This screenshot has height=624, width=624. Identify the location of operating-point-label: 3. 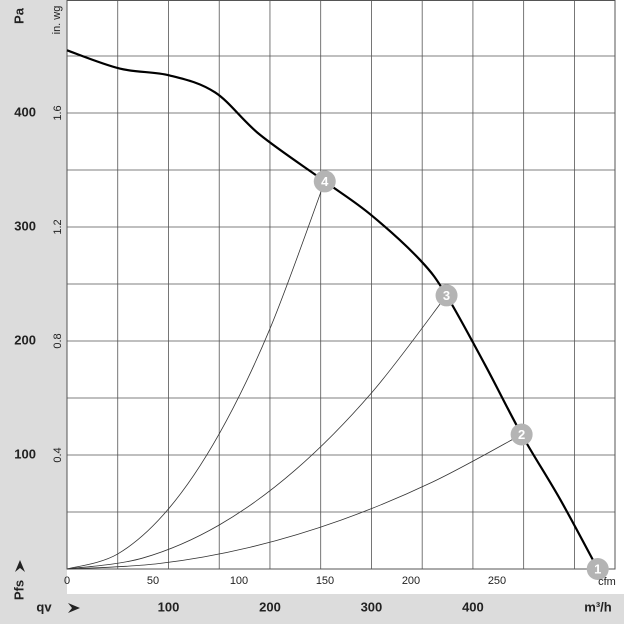
(446, 295).